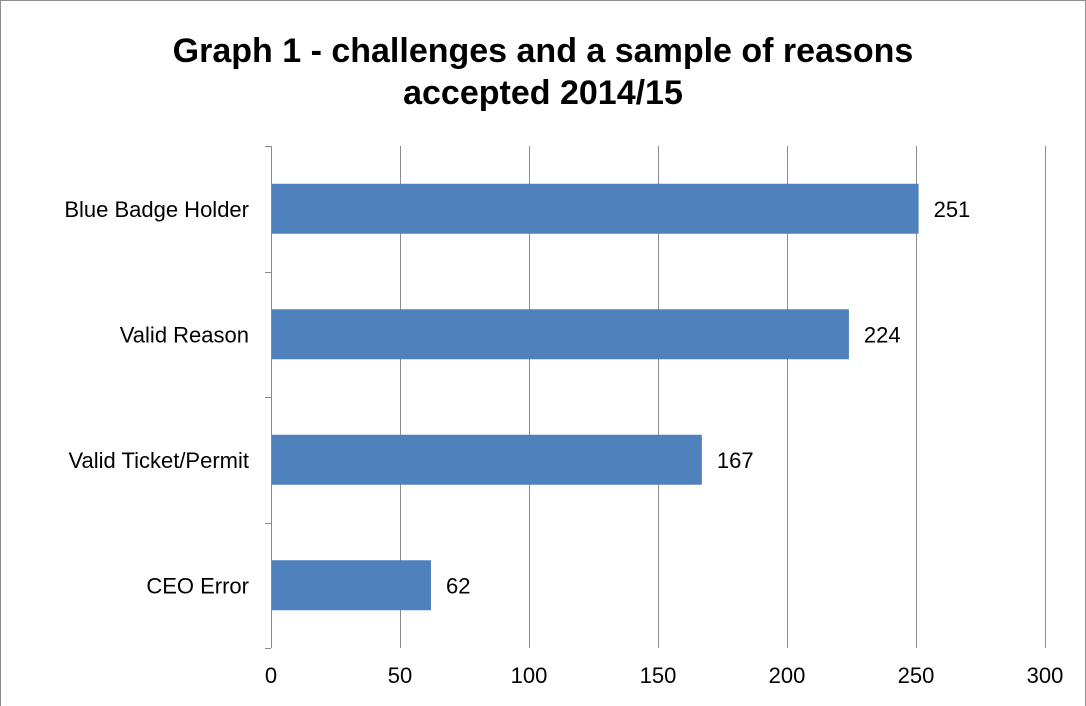 The width and height of the screenshot is (1086, 706). I want to click on bar-blue-badge-holder, so click(595, 208).